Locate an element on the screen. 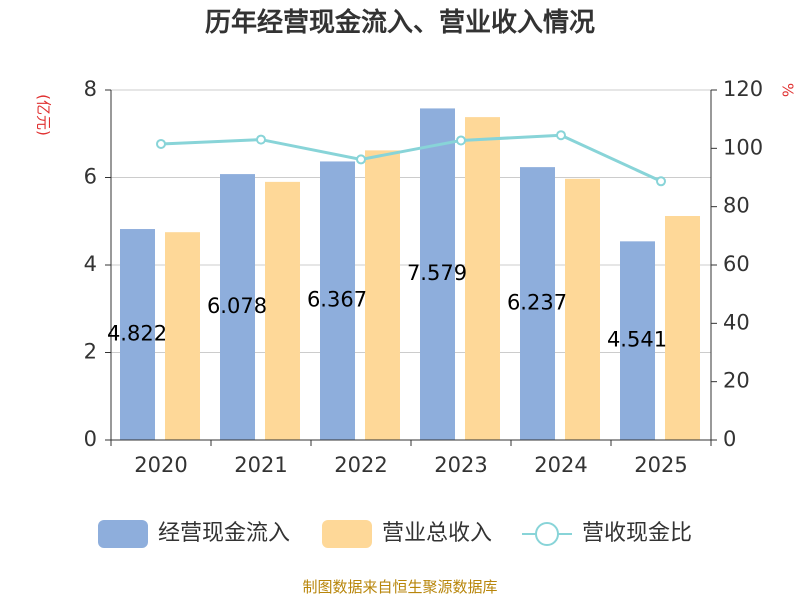  left-axis-unit: (亿元) is located at coordinates (44, 115).